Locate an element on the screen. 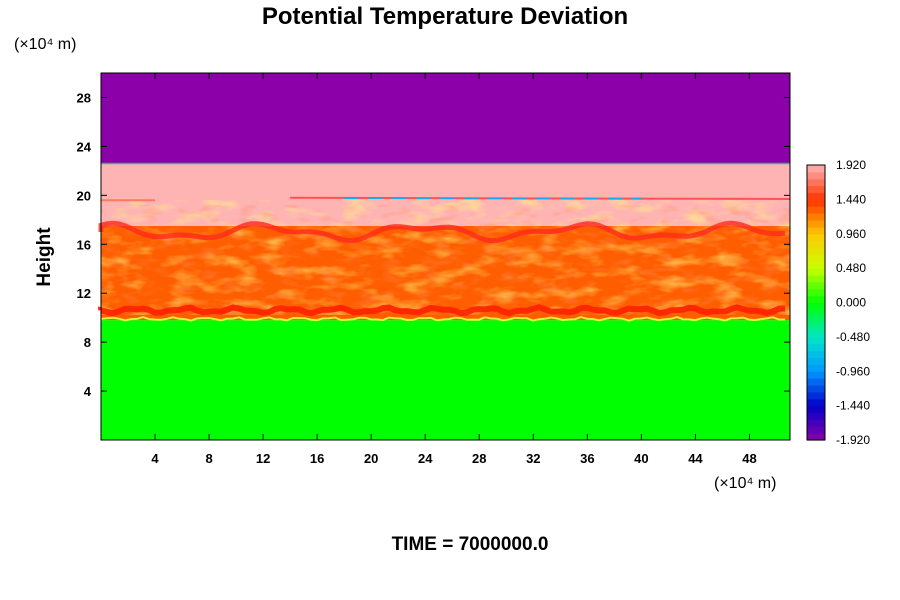 The image size is (900, 600). x-tick-label: 48 is located at coordinates (749, 458).